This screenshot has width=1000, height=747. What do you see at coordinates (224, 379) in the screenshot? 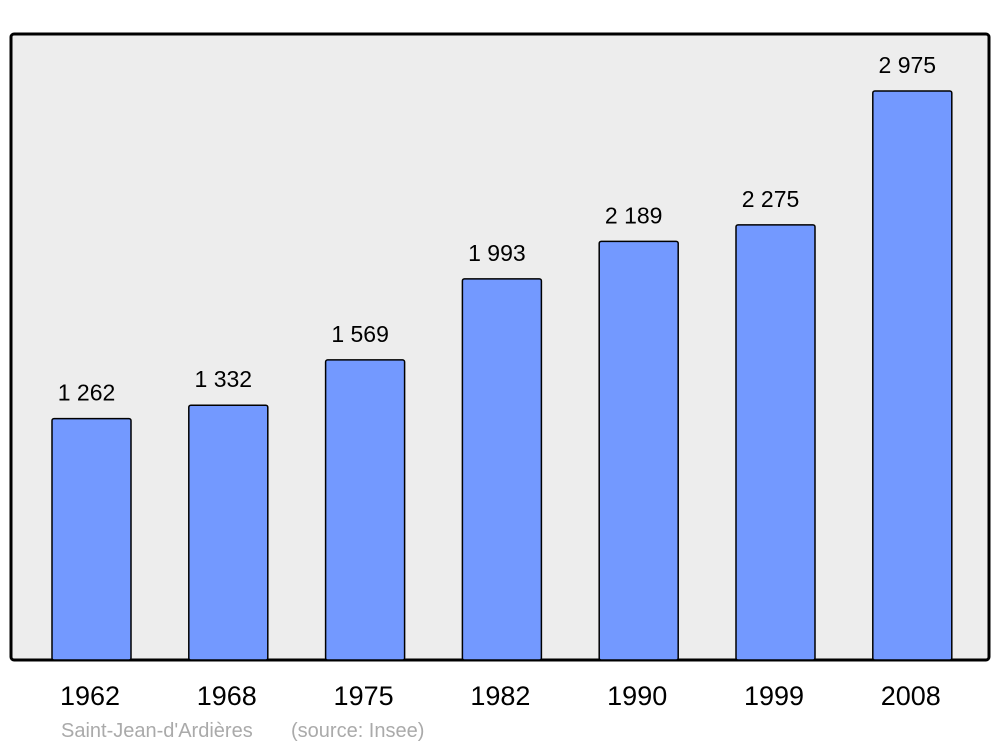
I see `value-label: 1 332` at bounding box center [224, 379].